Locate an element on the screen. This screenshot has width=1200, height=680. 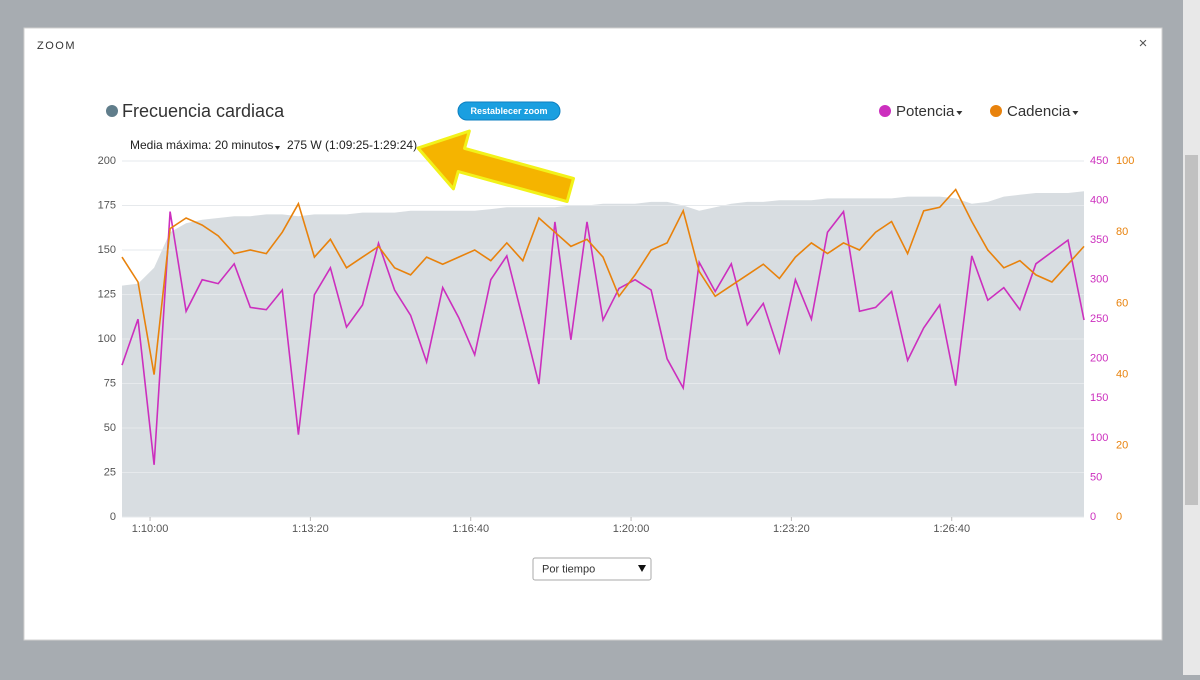
reset-zoom-button is located at coordinates (509, 111).